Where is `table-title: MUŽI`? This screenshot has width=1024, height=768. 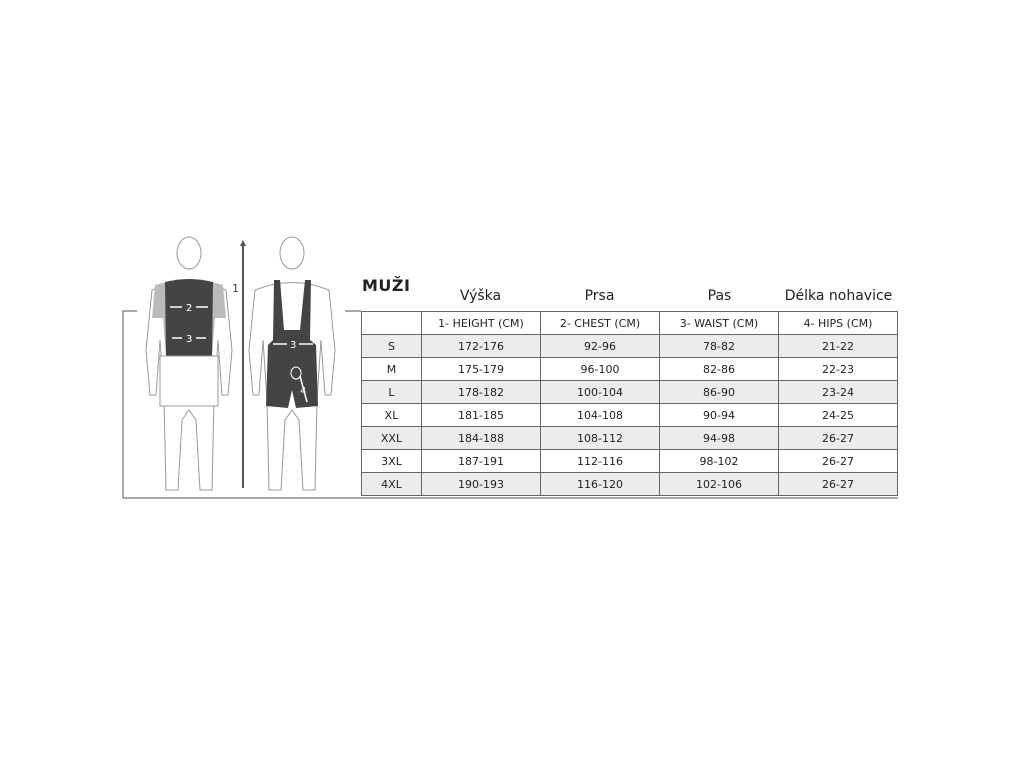 table-title: MUŽI is located at coordinates (386, 285).